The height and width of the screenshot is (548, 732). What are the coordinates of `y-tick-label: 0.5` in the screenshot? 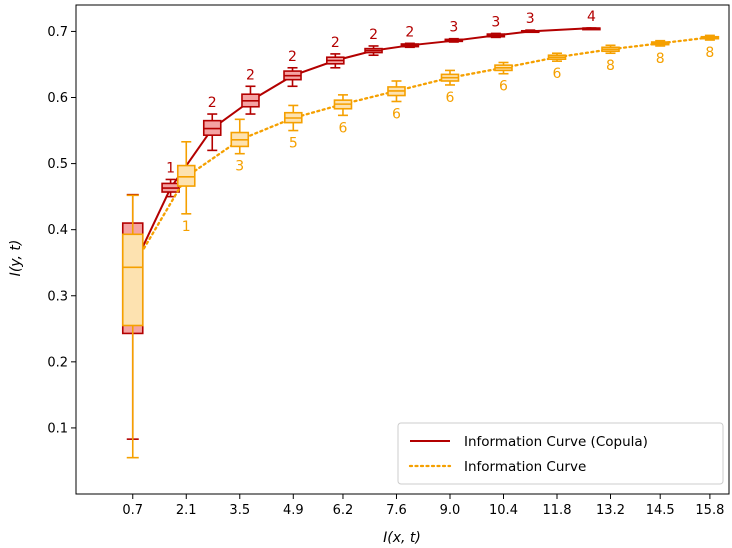 It's located at (57, 164).